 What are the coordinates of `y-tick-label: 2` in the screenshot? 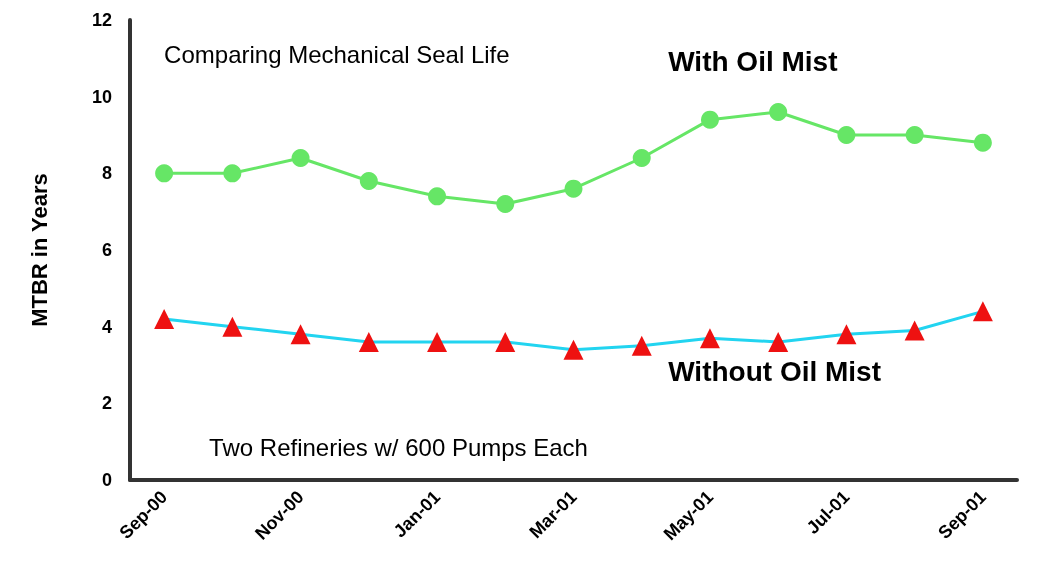 It's located at (106, 403).